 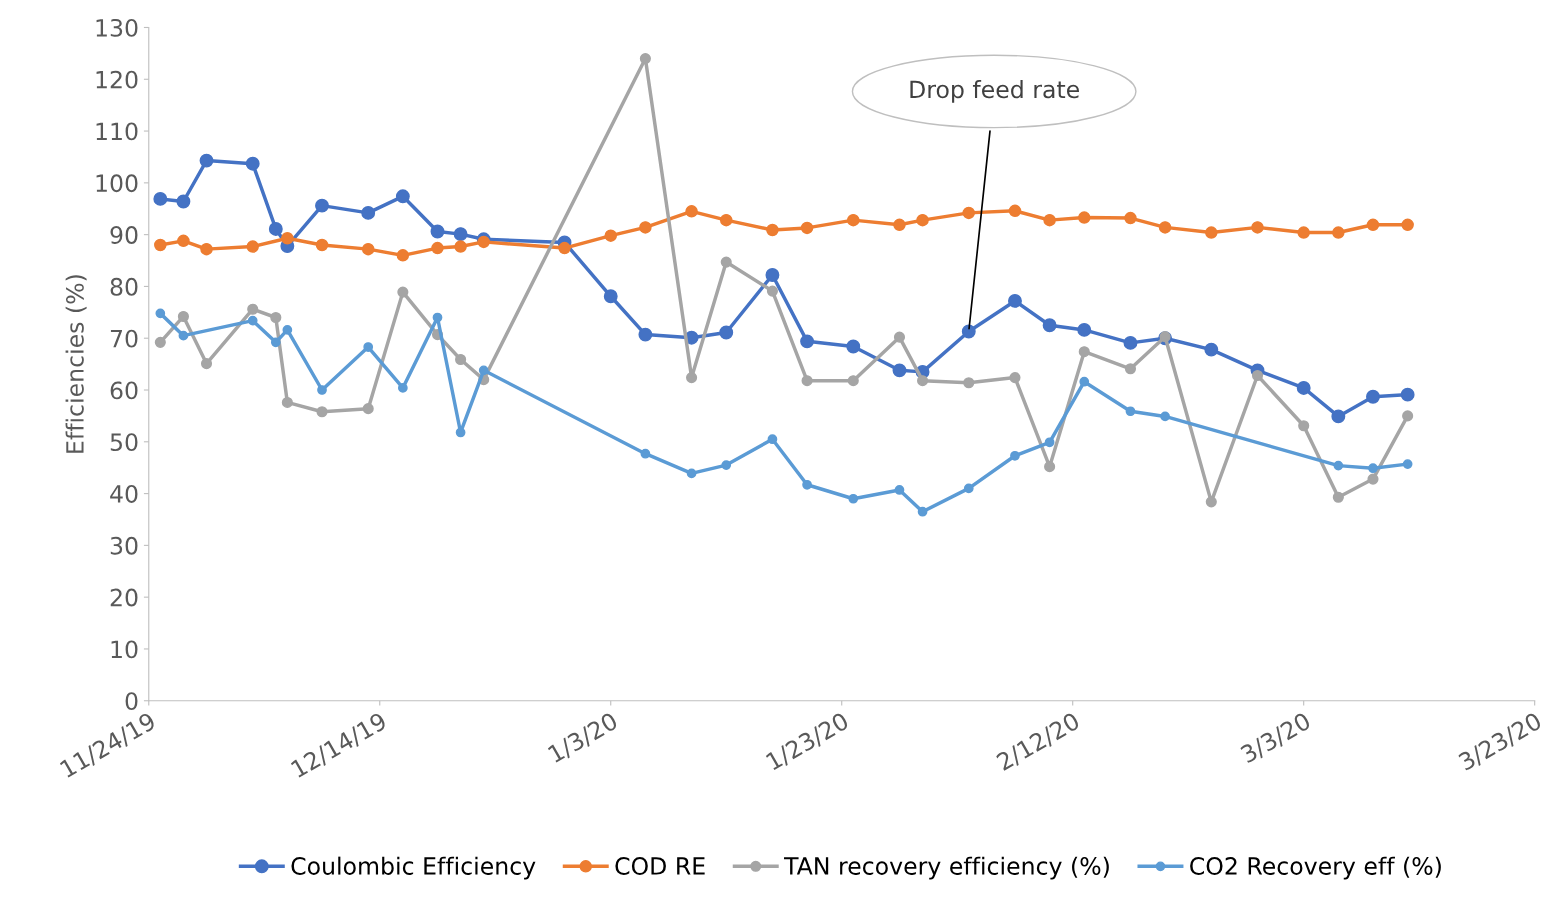 What do you see at coordinates (117, 131) in the screenshot?
I see `y-tick-label: 110` at bounding box center [117, 131].